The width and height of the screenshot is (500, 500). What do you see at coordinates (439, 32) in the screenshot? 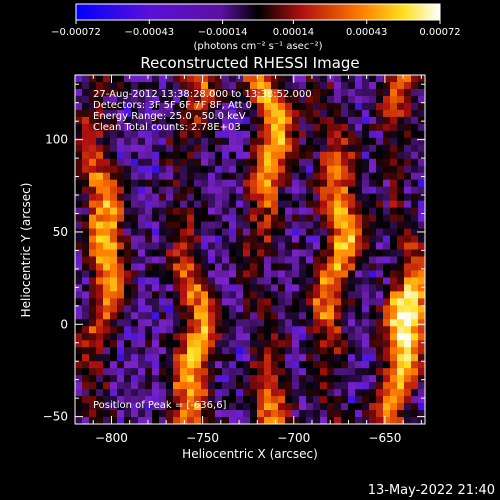
I see `colorbar-tick-label: 0.00072` at bounding box center [439, 32].